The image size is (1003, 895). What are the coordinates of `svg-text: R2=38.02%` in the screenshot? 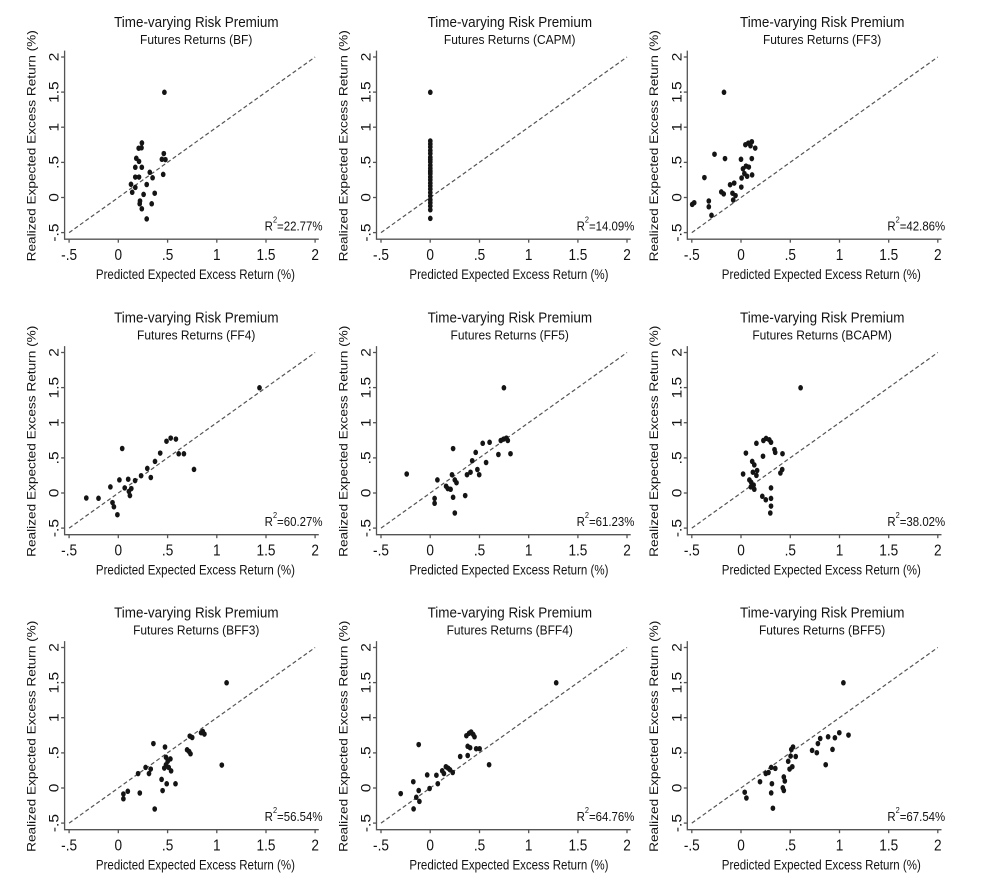 It's located at (916, 520).